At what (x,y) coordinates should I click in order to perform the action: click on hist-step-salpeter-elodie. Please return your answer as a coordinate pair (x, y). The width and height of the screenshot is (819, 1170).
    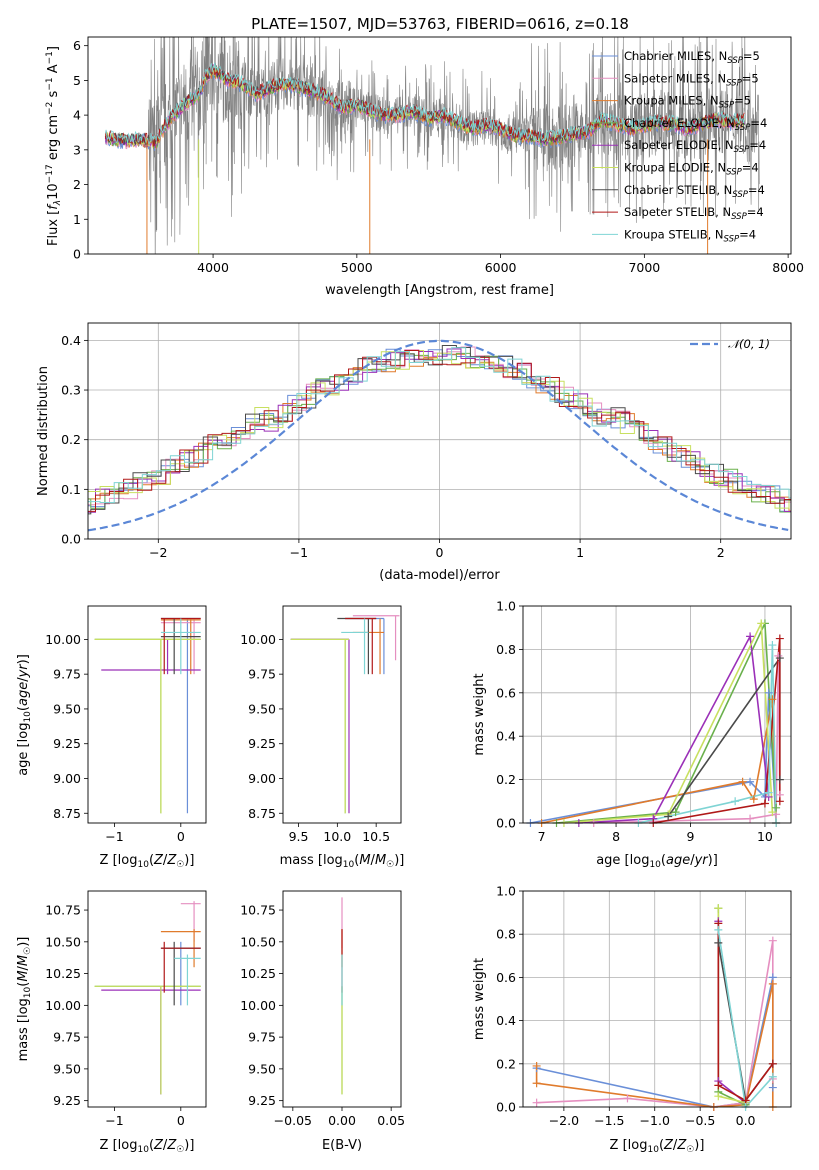
    Looking at the image, I should click on (439, 430).